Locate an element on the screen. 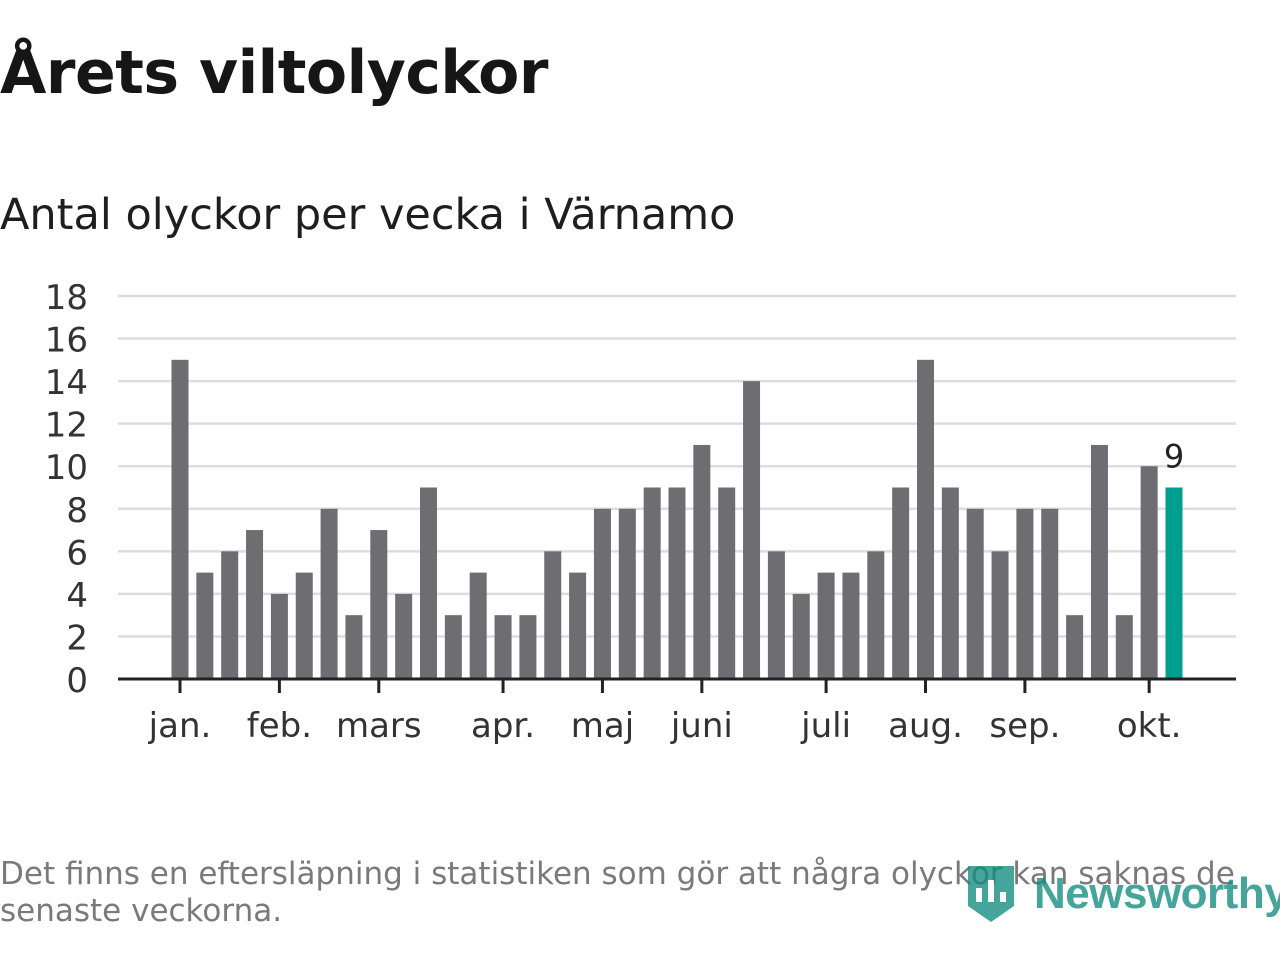  y-tick-label: 14 is located at coordinates (66, 383).